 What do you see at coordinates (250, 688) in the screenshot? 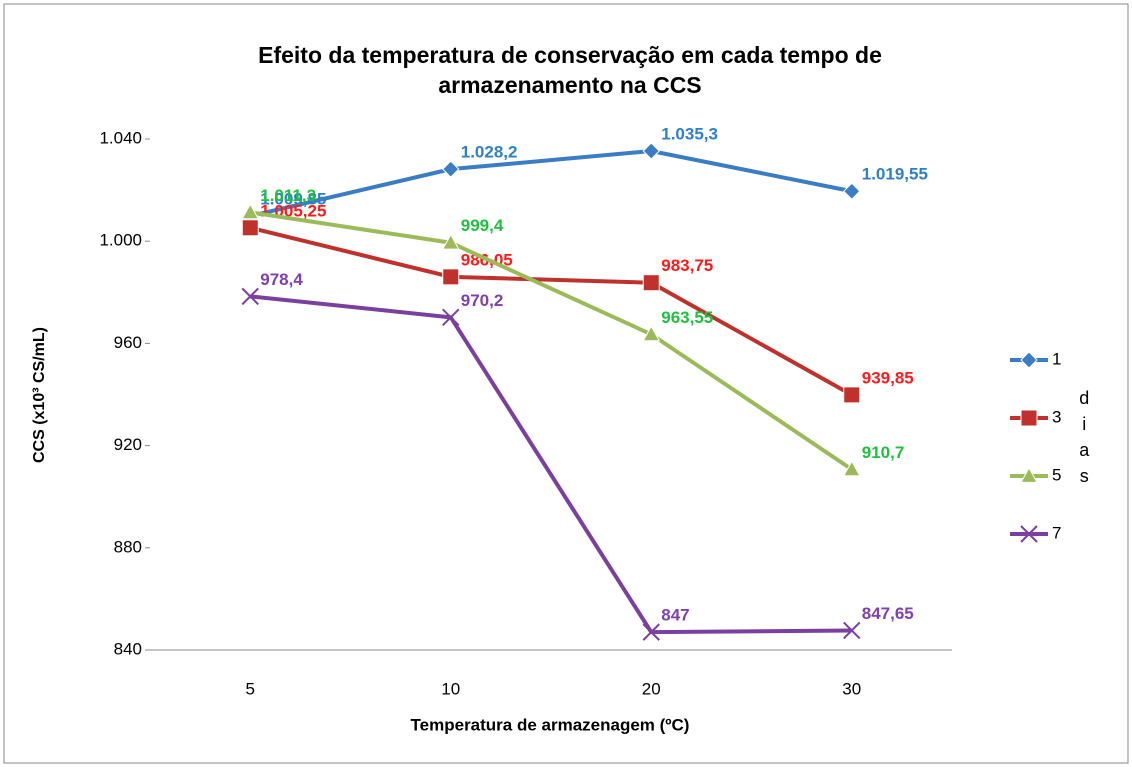
I see `x-tick-label: 5` at bounding box center [250, 688].